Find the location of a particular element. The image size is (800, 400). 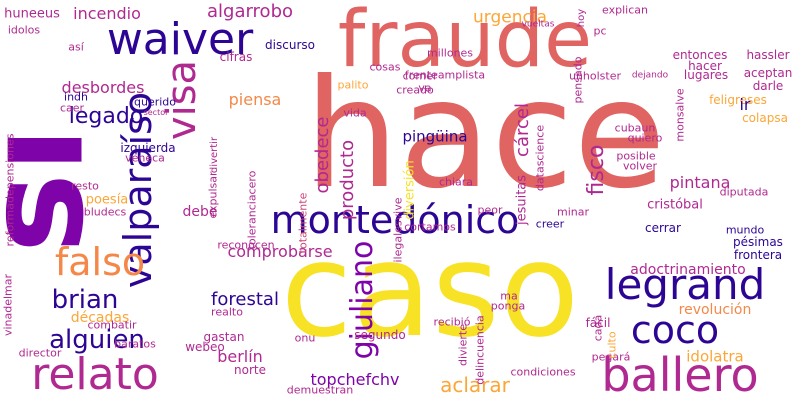

word: aceptan is located at coordinates (768, 73).